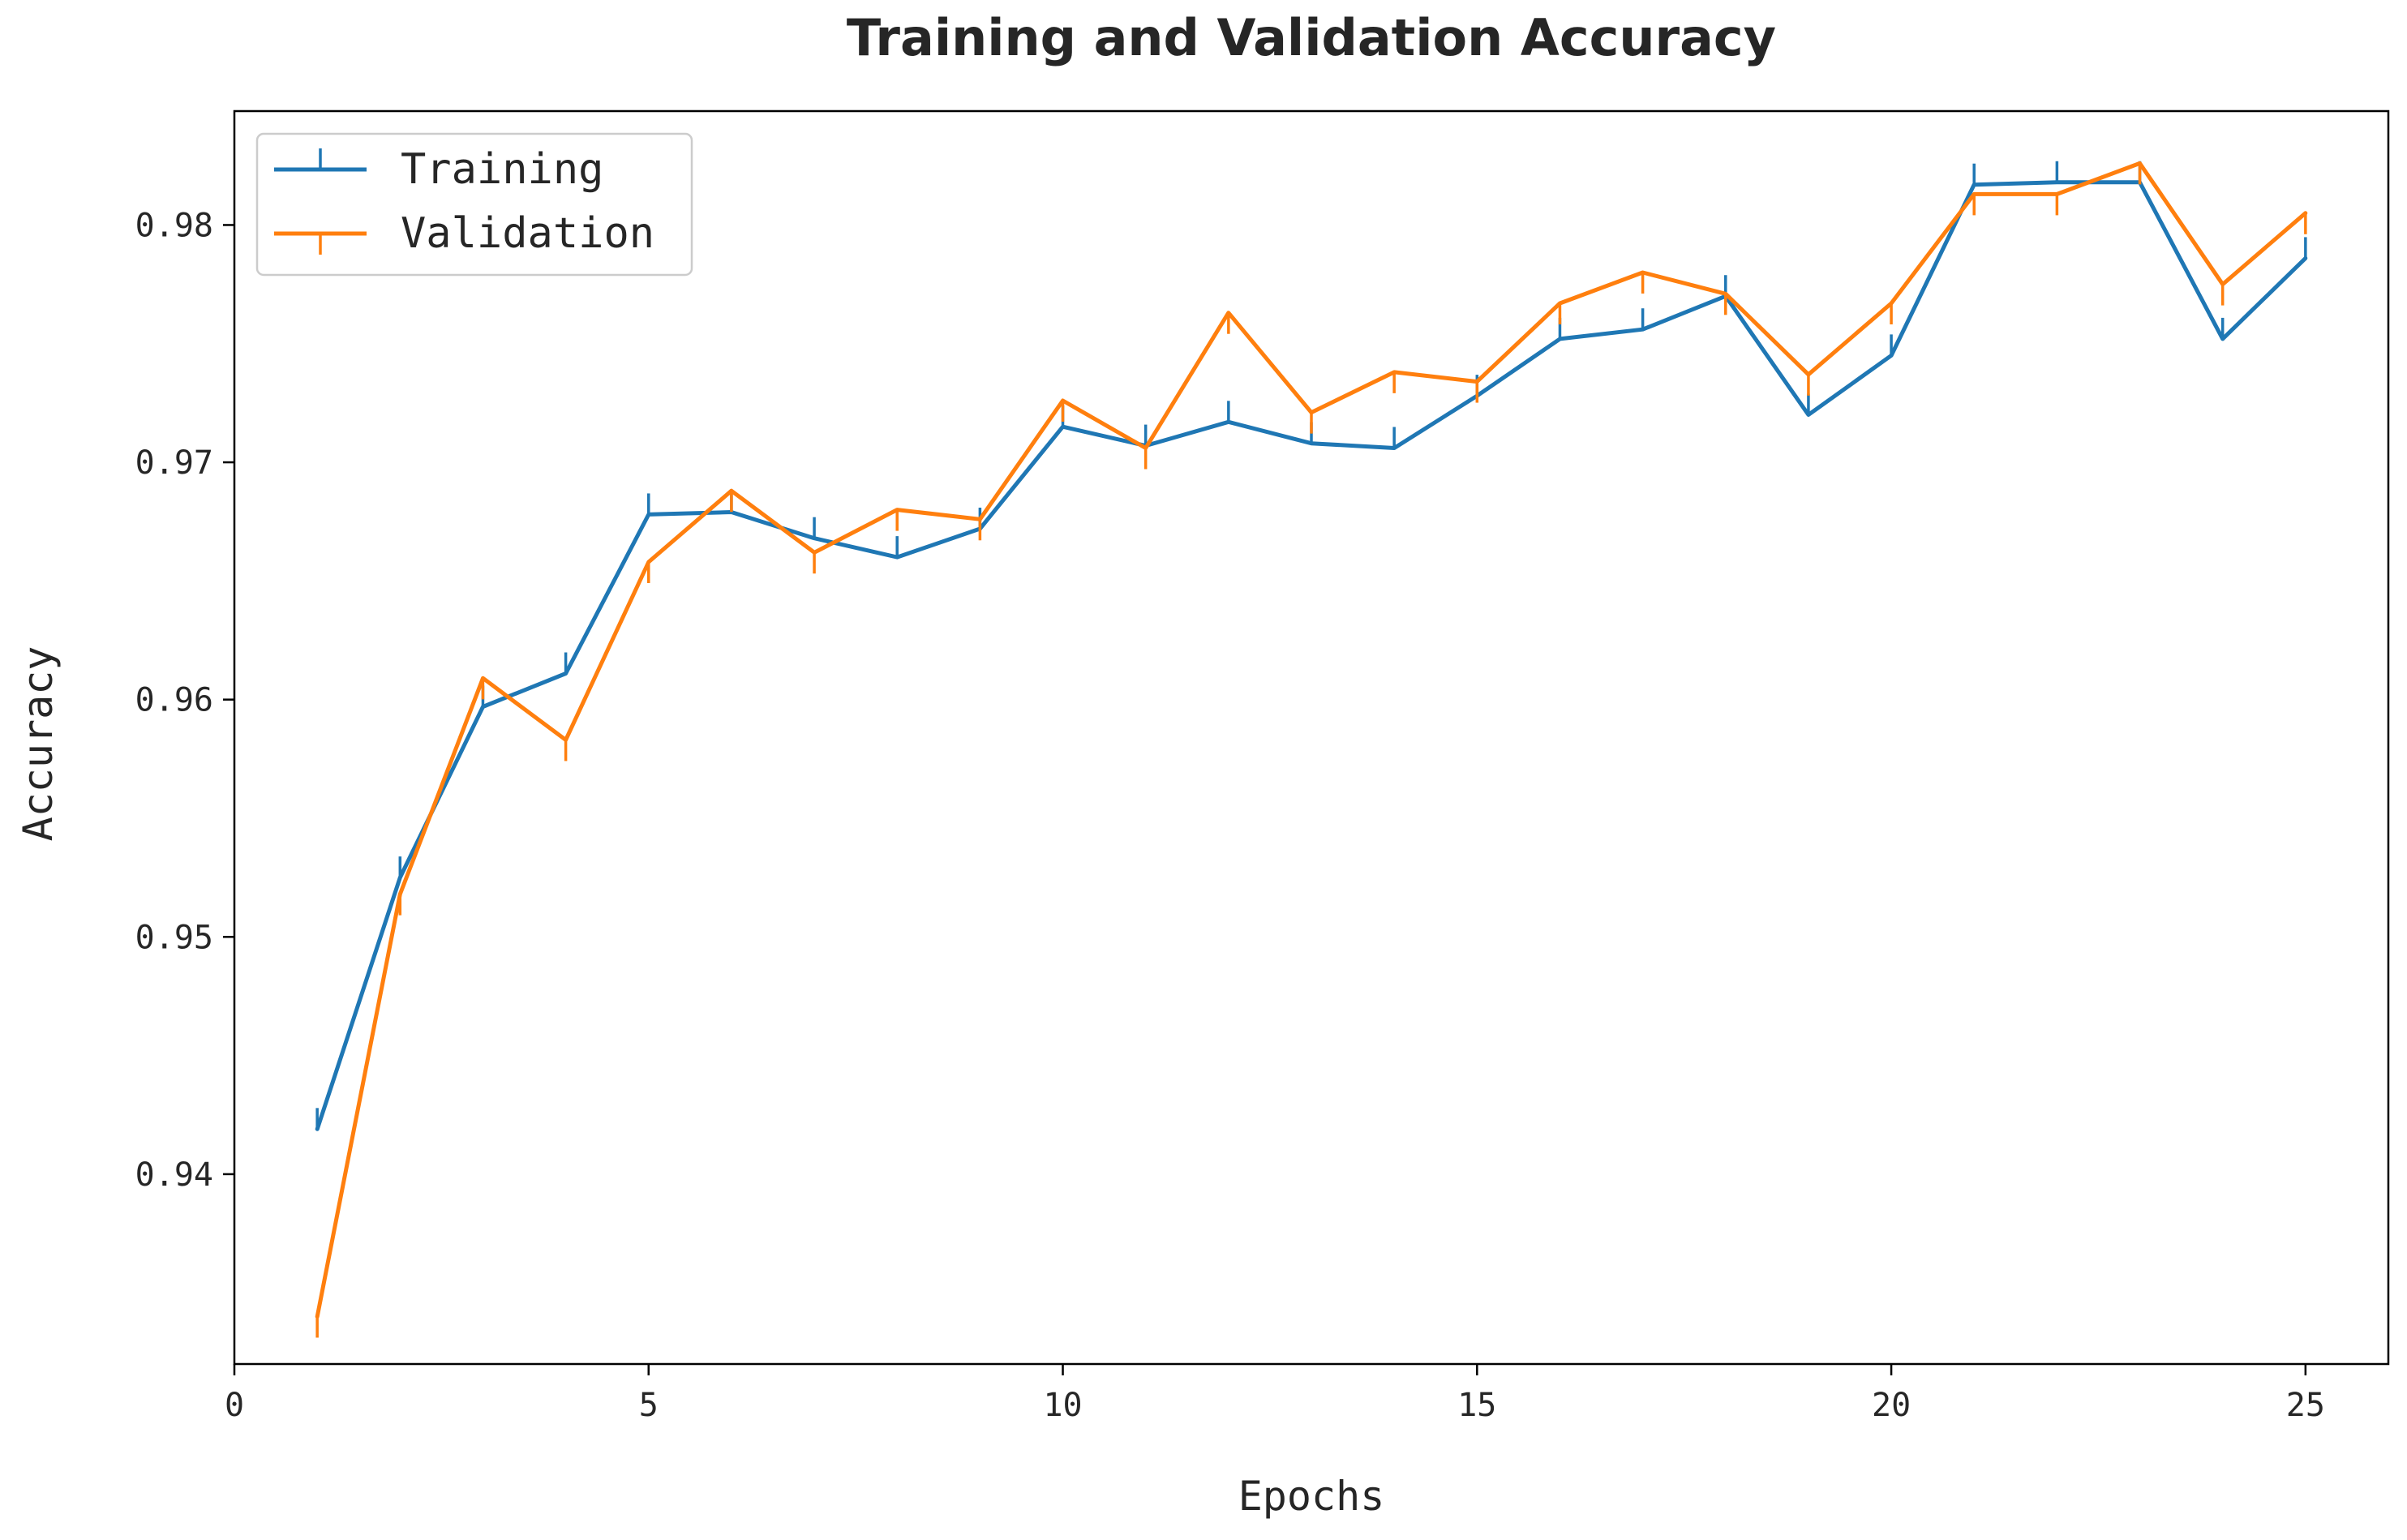 The width and height of the screenshot is (2407, 1540). Describe the element at coordinates (174, 1175) in the screenshot. I see `y-tick-label: 0.94` at that location.